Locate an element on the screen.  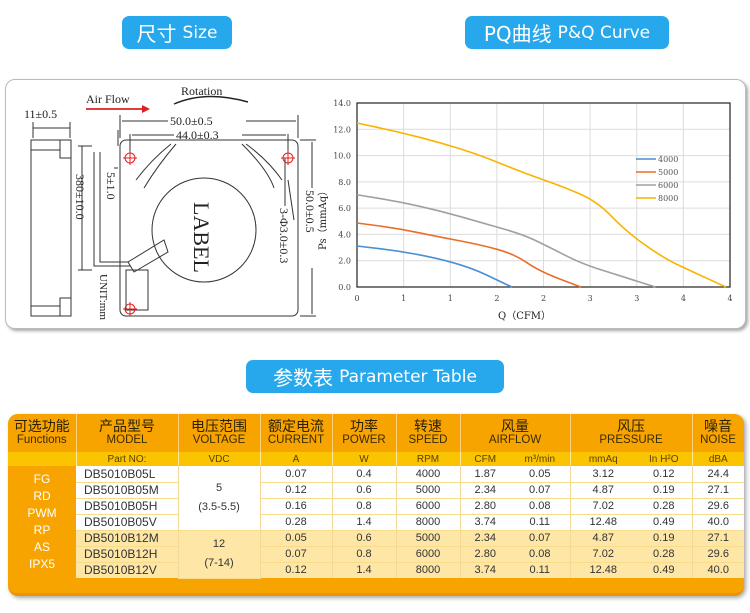
current-cell: 0.05 is located at coordinates (296, 538).